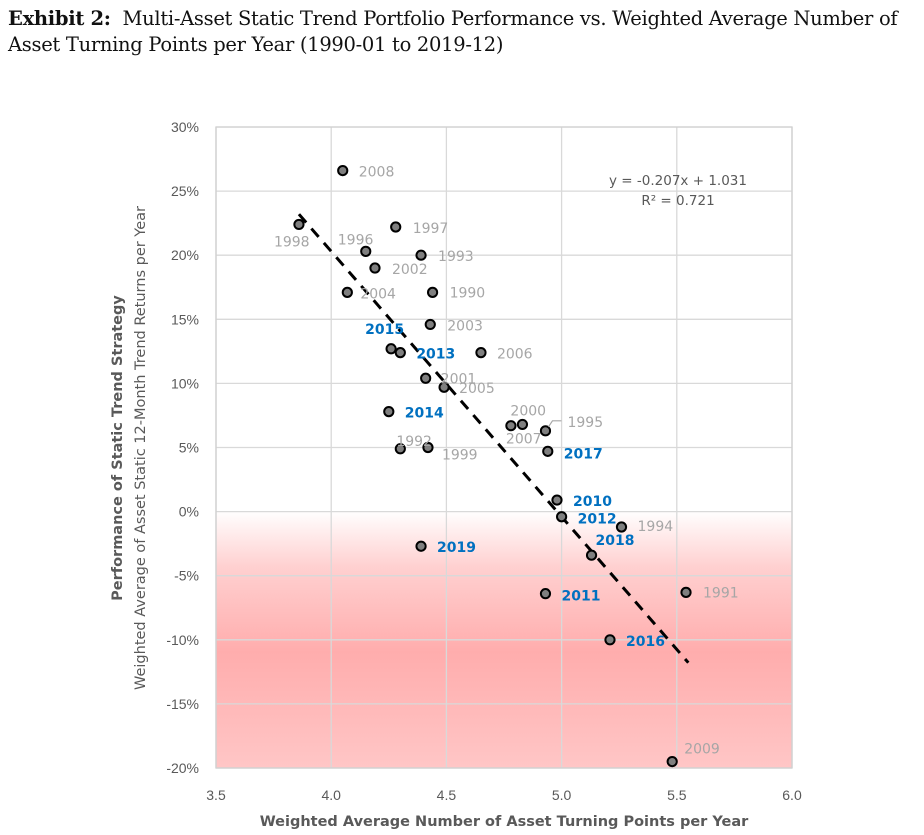  I want to click on data-point-2007, so click(511, 426).